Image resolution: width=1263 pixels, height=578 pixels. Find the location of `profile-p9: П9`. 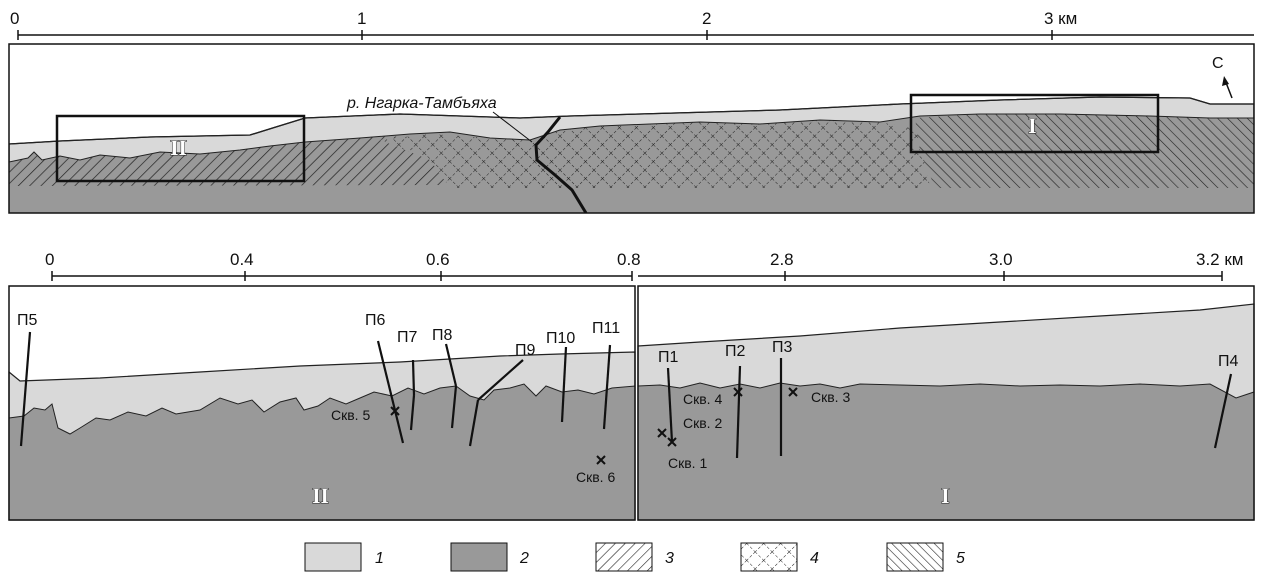

profile-p9: П9 is located at coordinates (525, 350).